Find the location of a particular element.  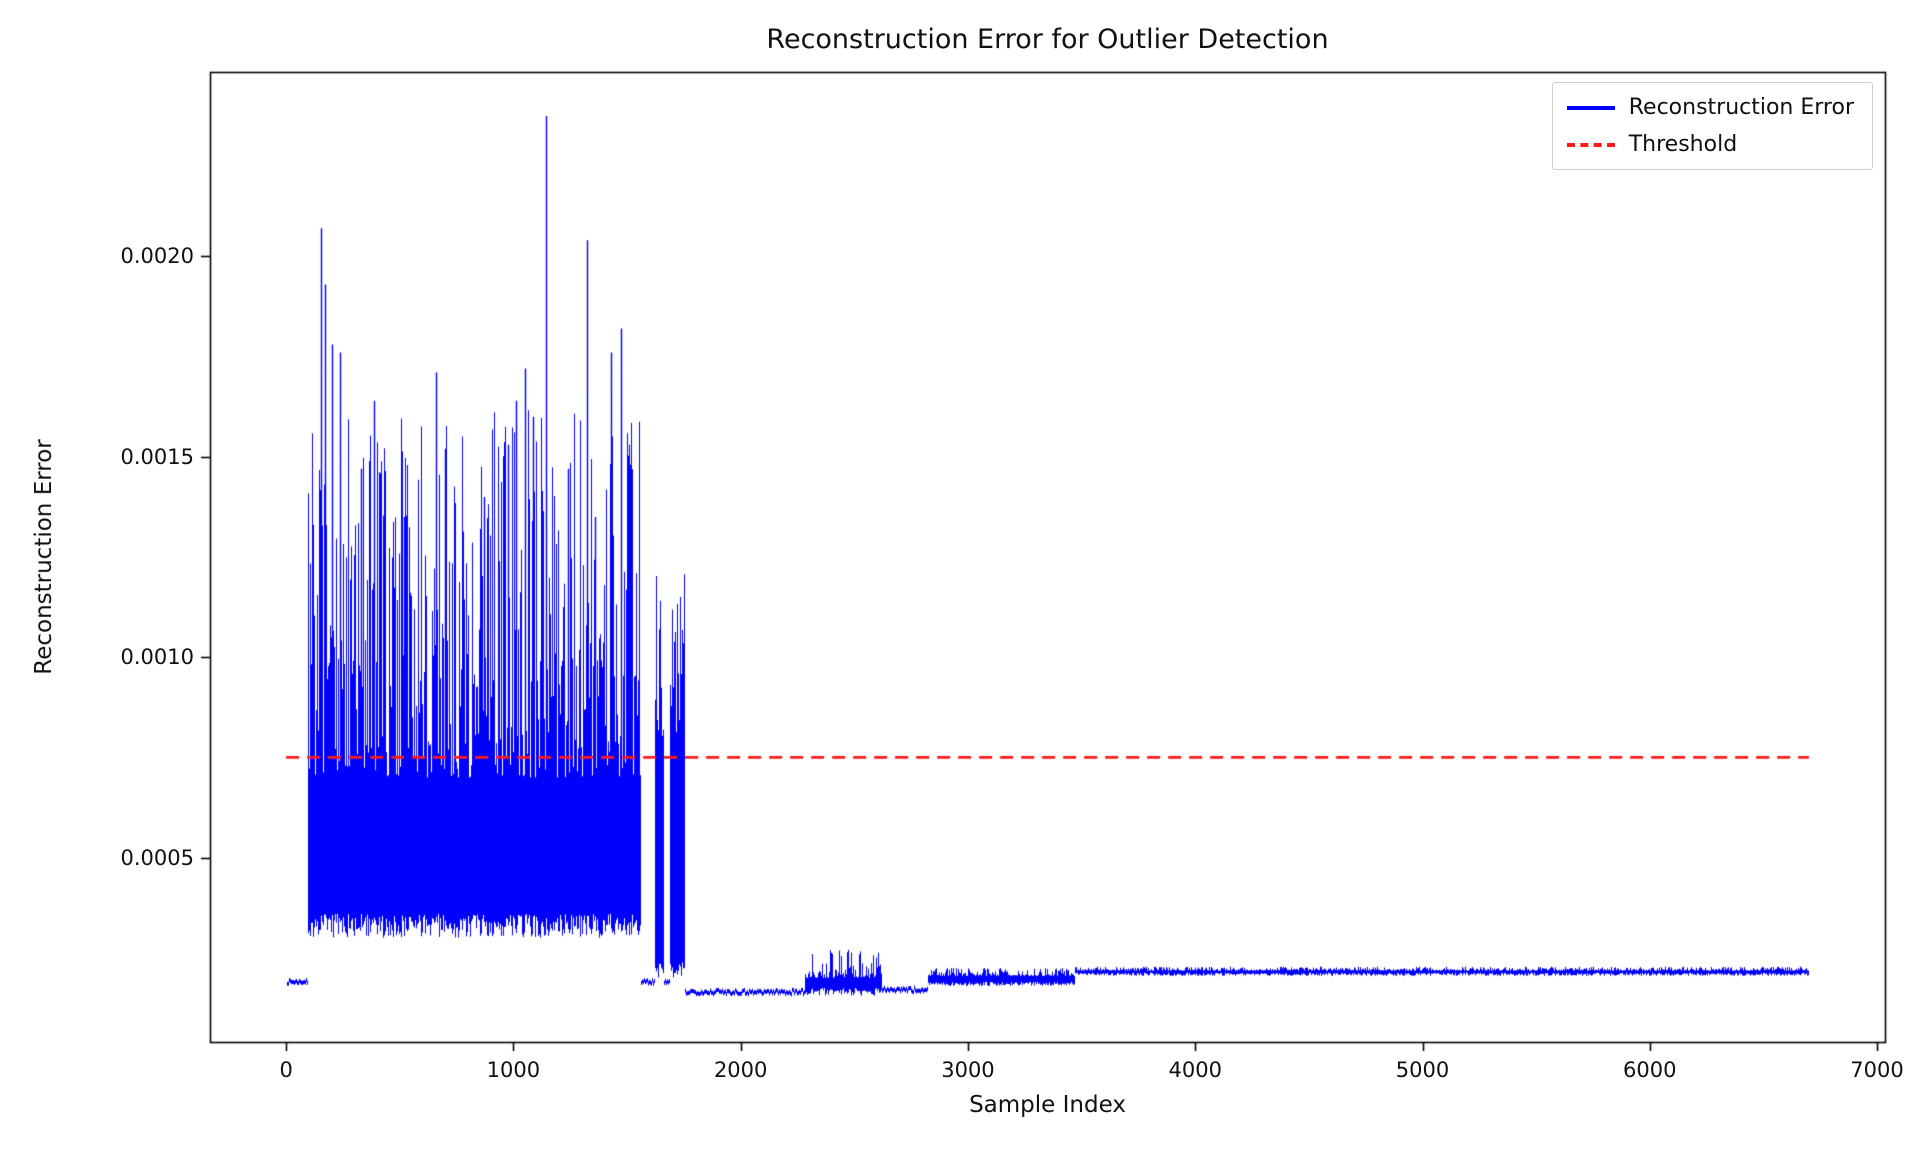

y-tick-label: 0.0015 is located at coordinates (157, 456).